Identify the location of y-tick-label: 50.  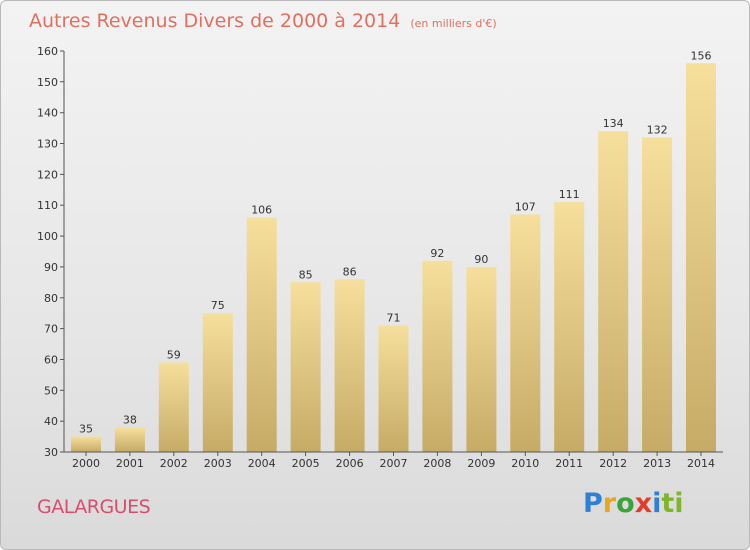
(51, 390).